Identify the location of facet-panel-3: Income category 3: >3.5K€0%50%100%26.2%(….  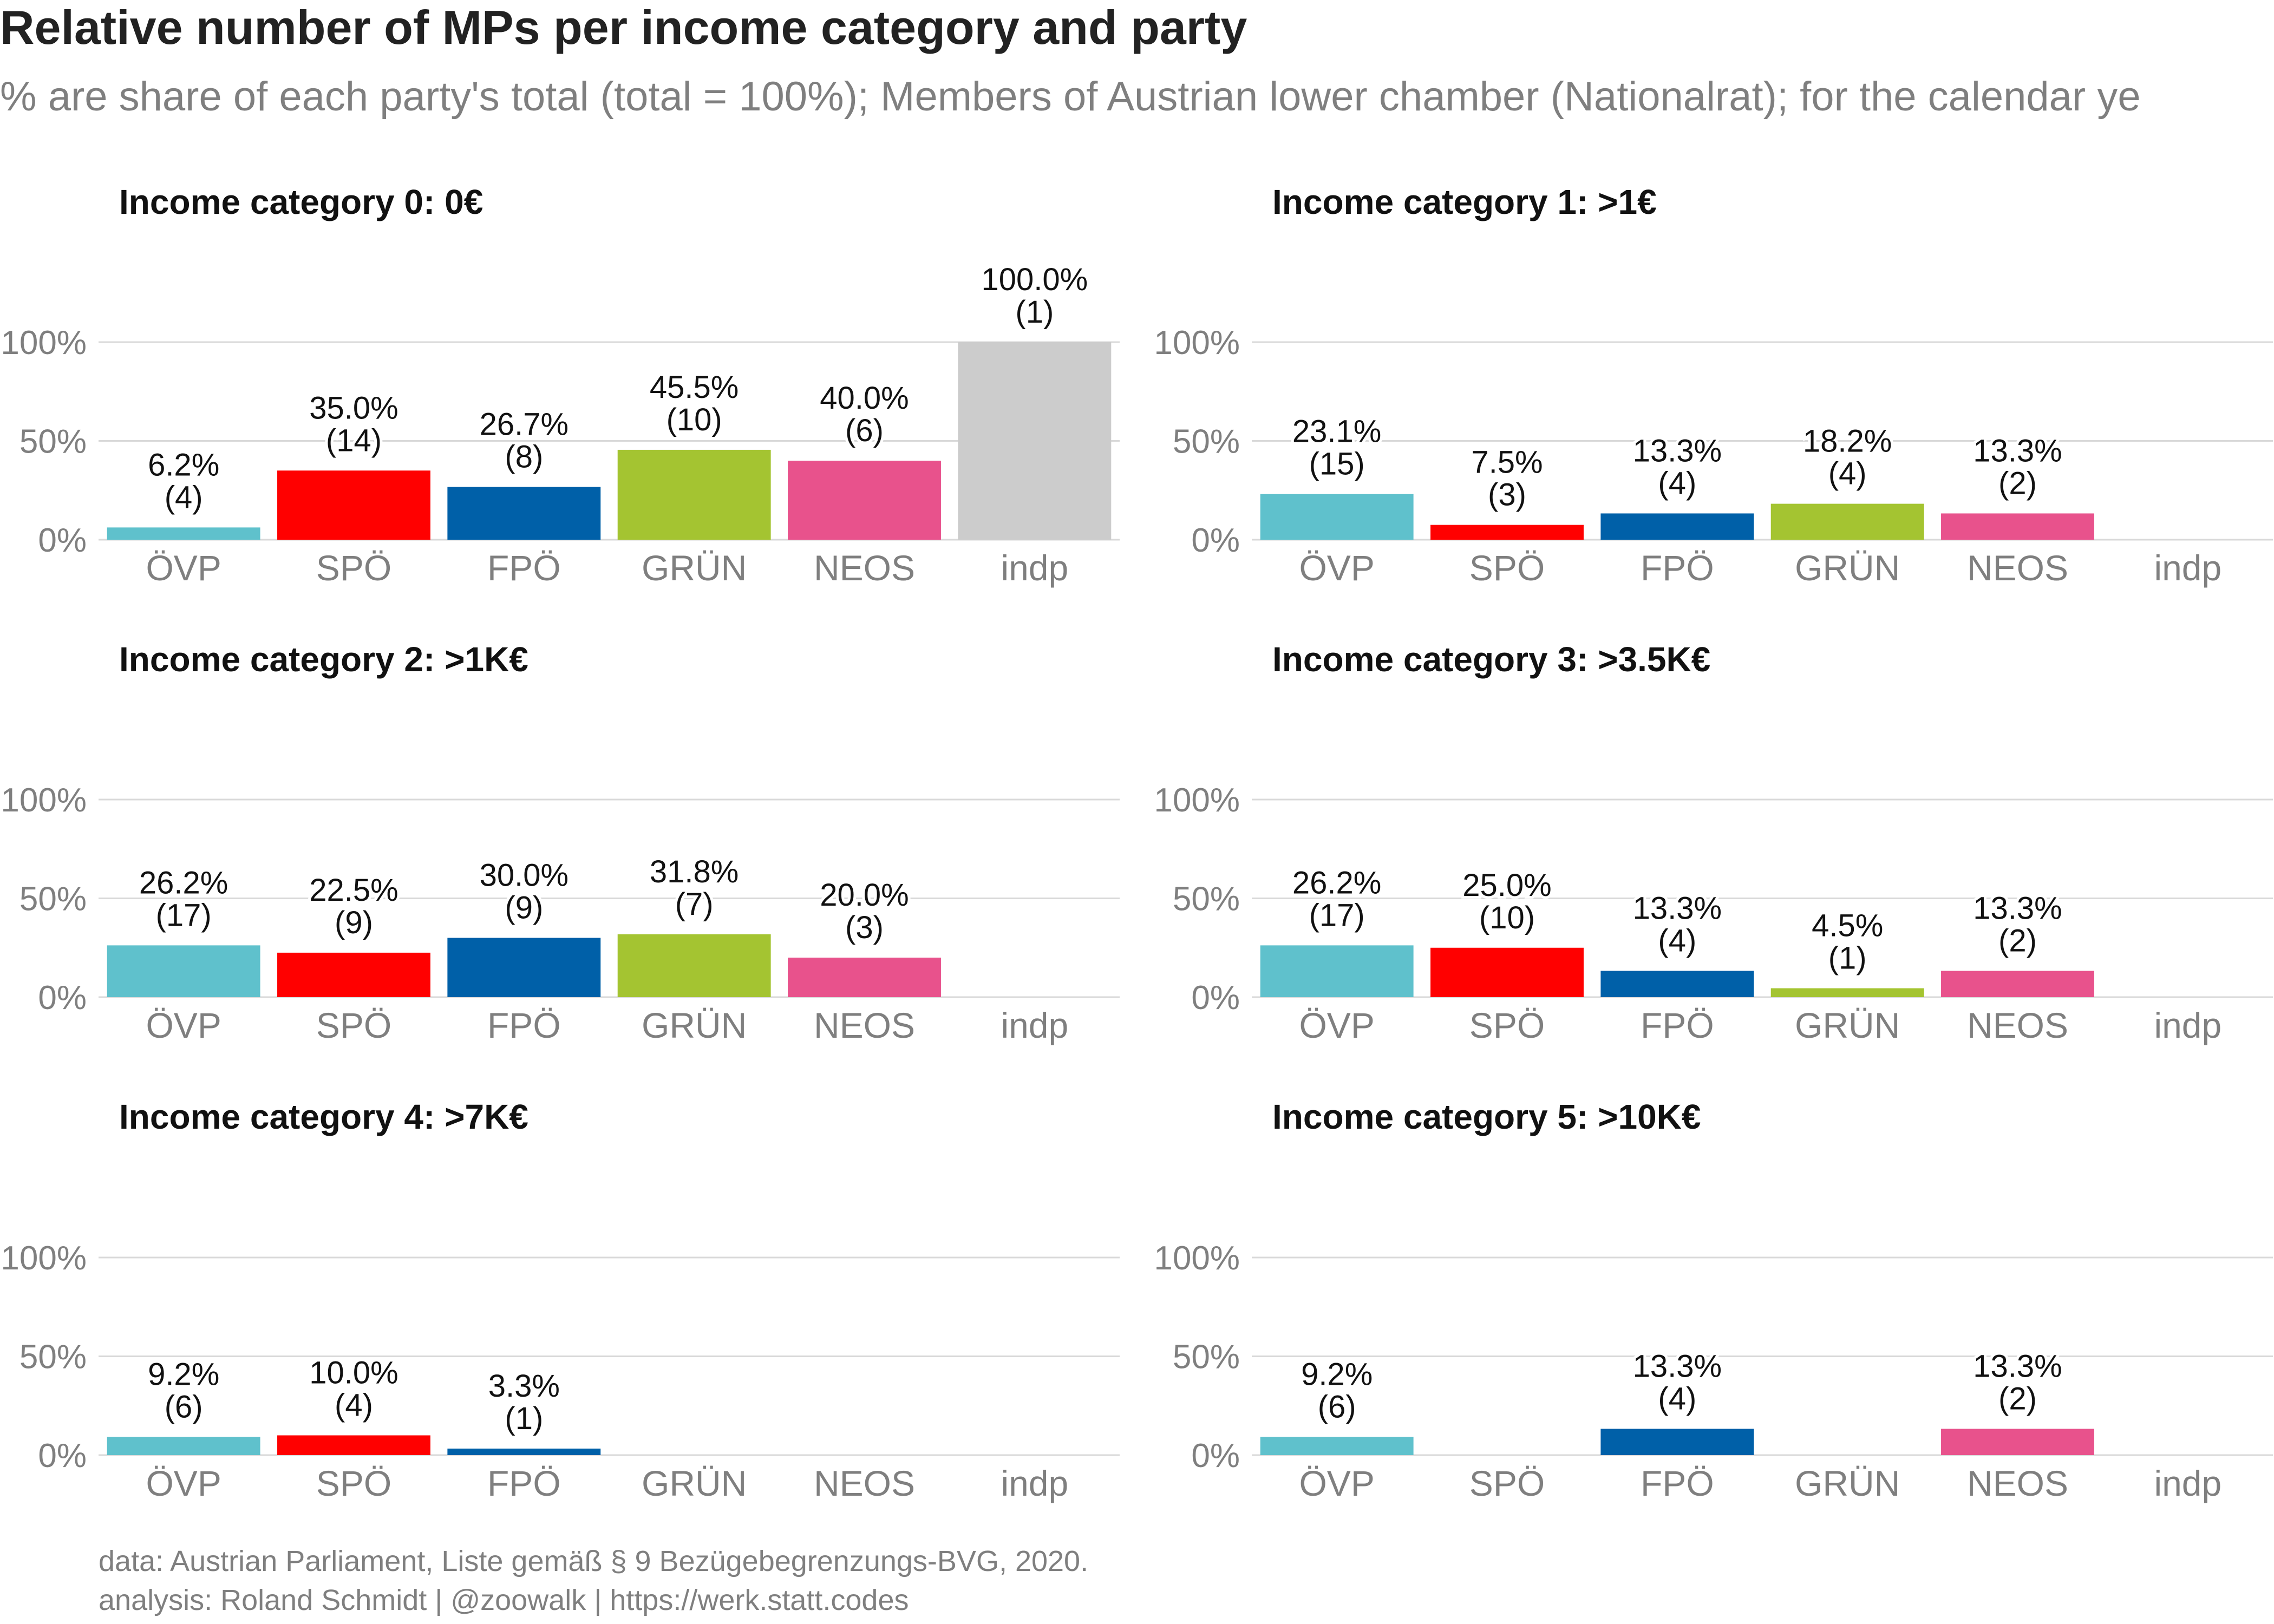
(1714, 842).